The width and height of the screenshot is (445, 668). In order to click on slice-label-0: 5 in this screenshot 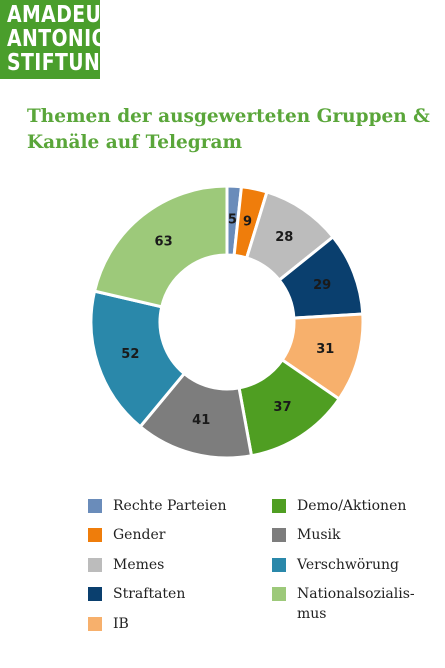, I will do `click(232, 220)`.